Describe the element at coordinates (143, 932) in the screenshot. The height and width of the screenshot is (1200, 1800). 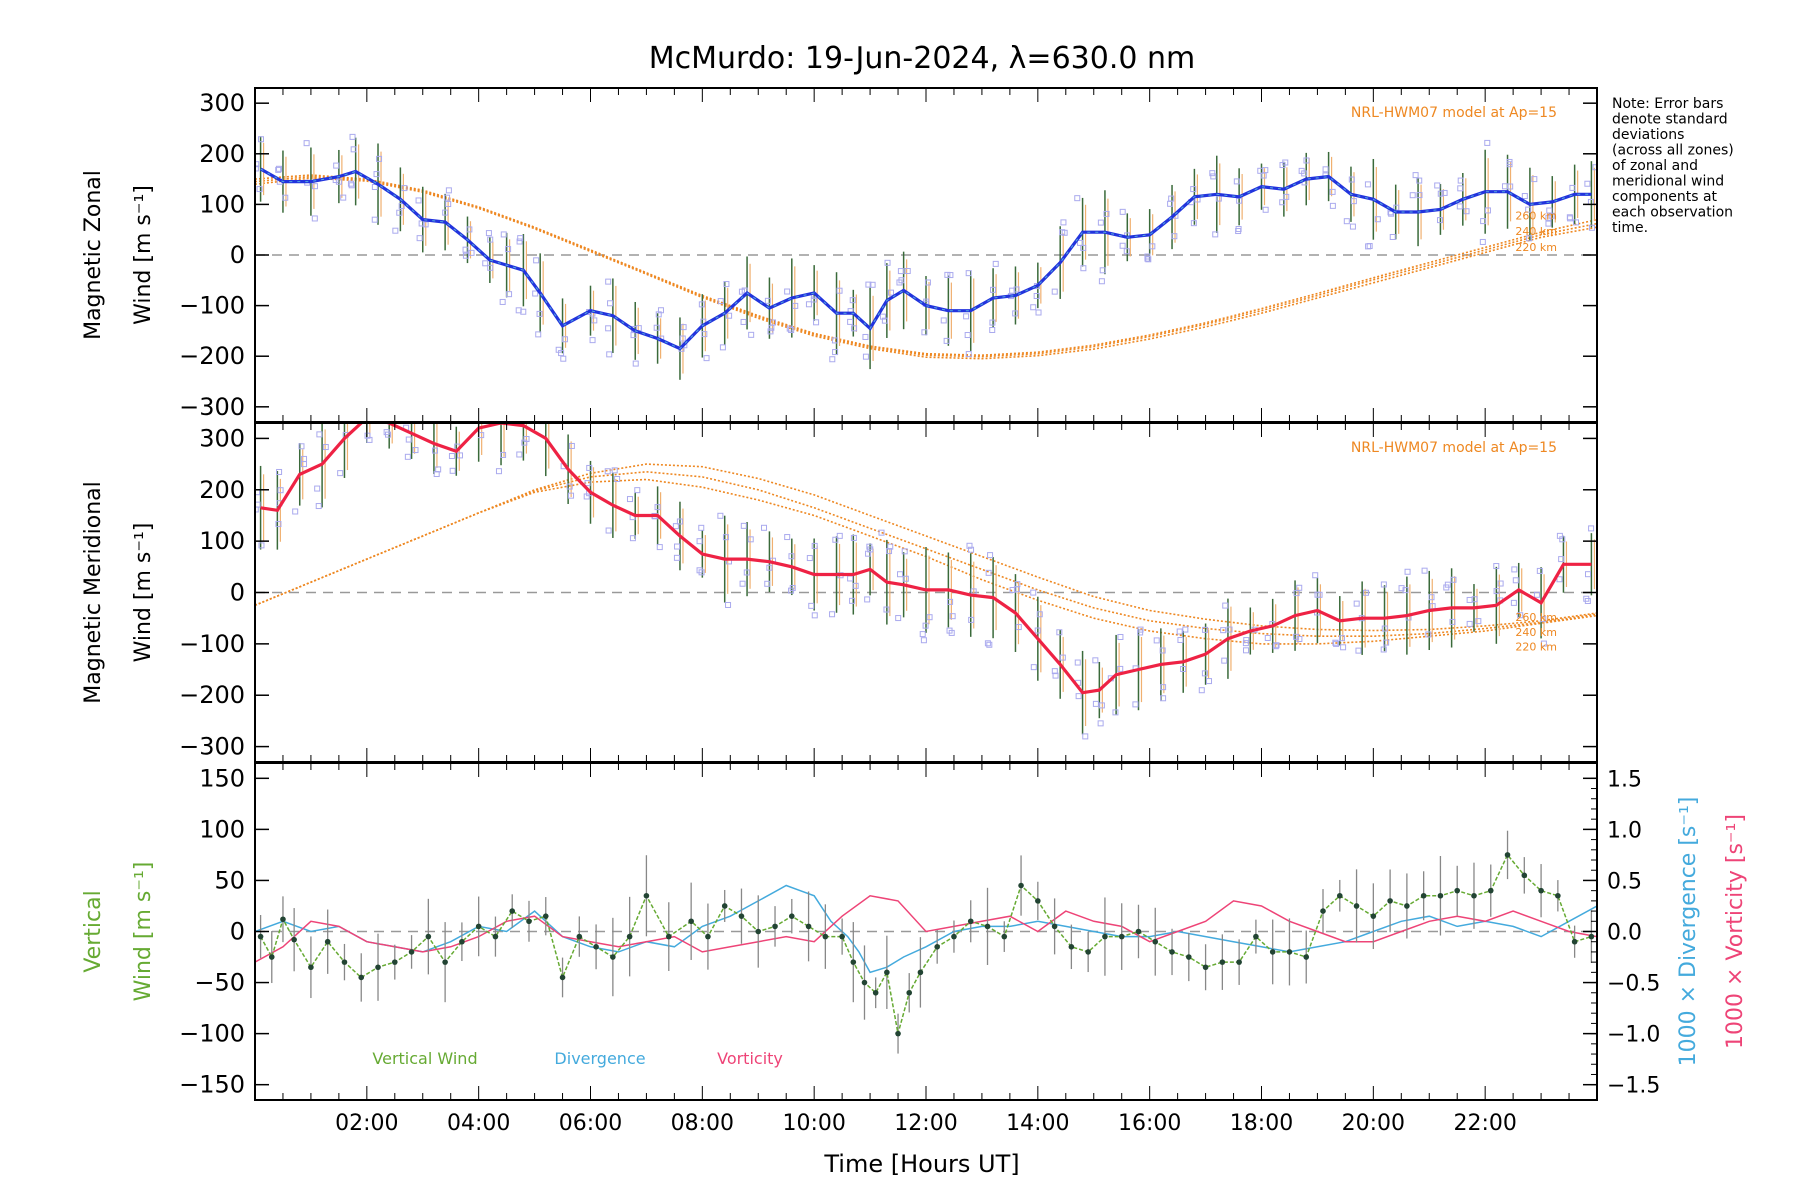
I see `y-axis-label-line2: Wind [m s⁻¹]` at that location.